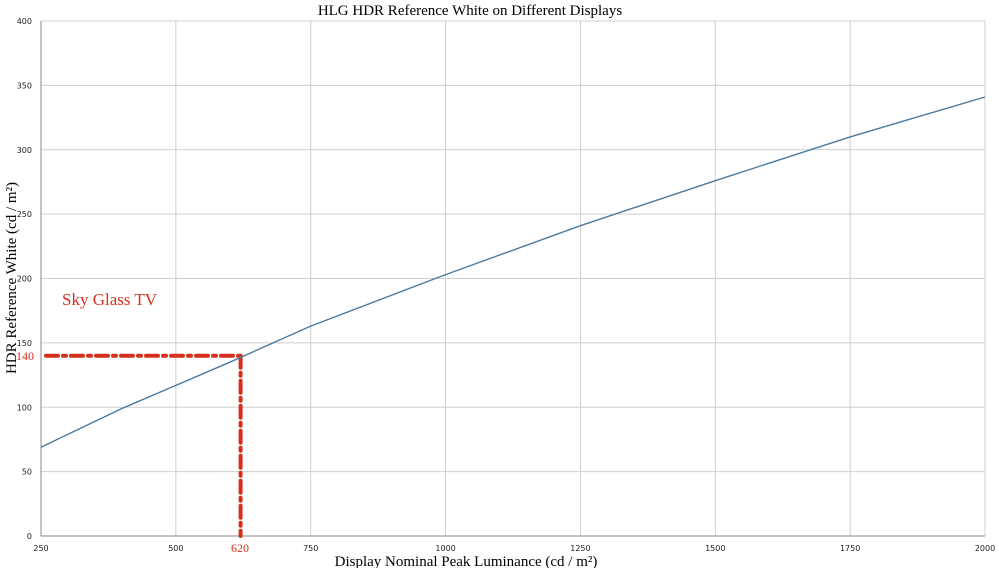  I want to click on annotation-label: Sky Glass TV, so click(110, 299).